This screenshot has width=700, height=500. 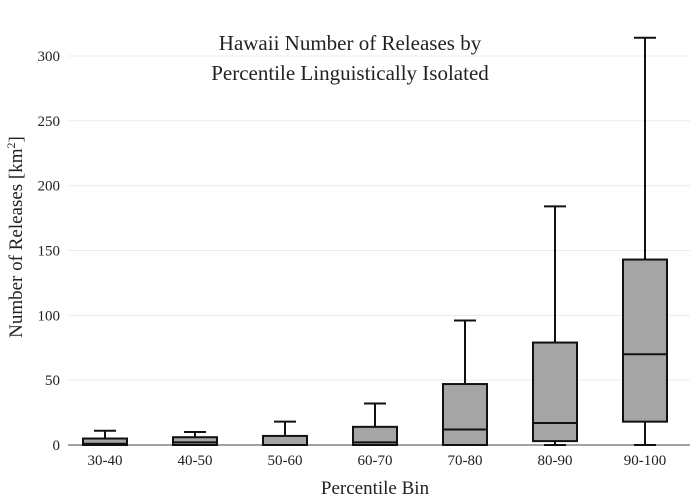 I want to click on y-tick-label: 200, so click(x=49, y=187).